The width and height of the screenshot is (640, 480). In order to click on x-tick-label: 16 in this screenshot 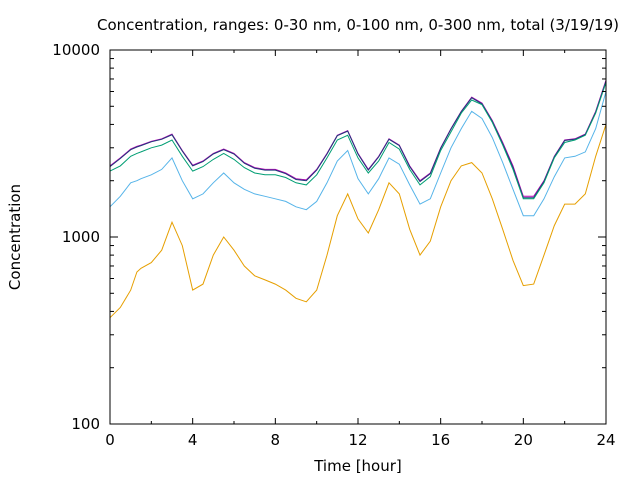, I will do `click(440, 440)`.